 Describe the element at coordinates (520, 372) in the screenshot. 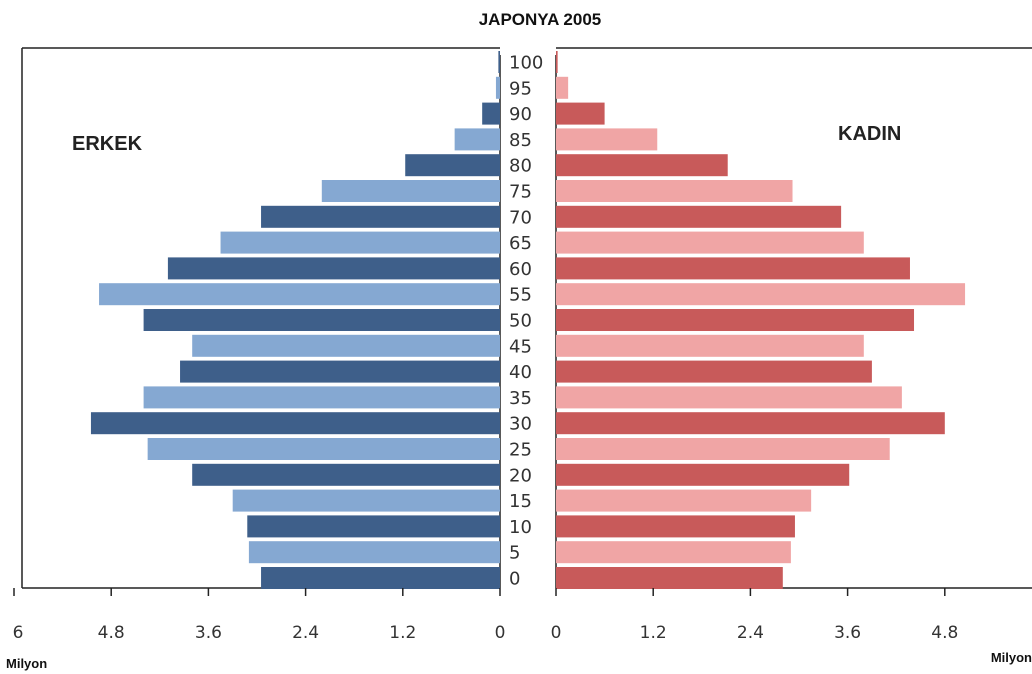

I see `age-label-40: 40` at that location.